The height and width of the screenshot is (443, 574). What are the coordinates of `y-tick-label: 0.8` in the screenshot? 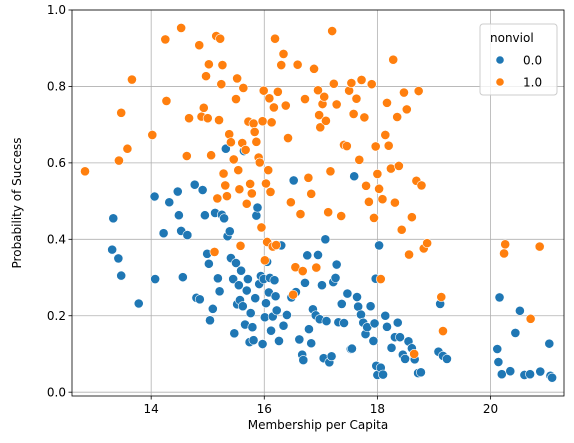 It's located at (56, 87).